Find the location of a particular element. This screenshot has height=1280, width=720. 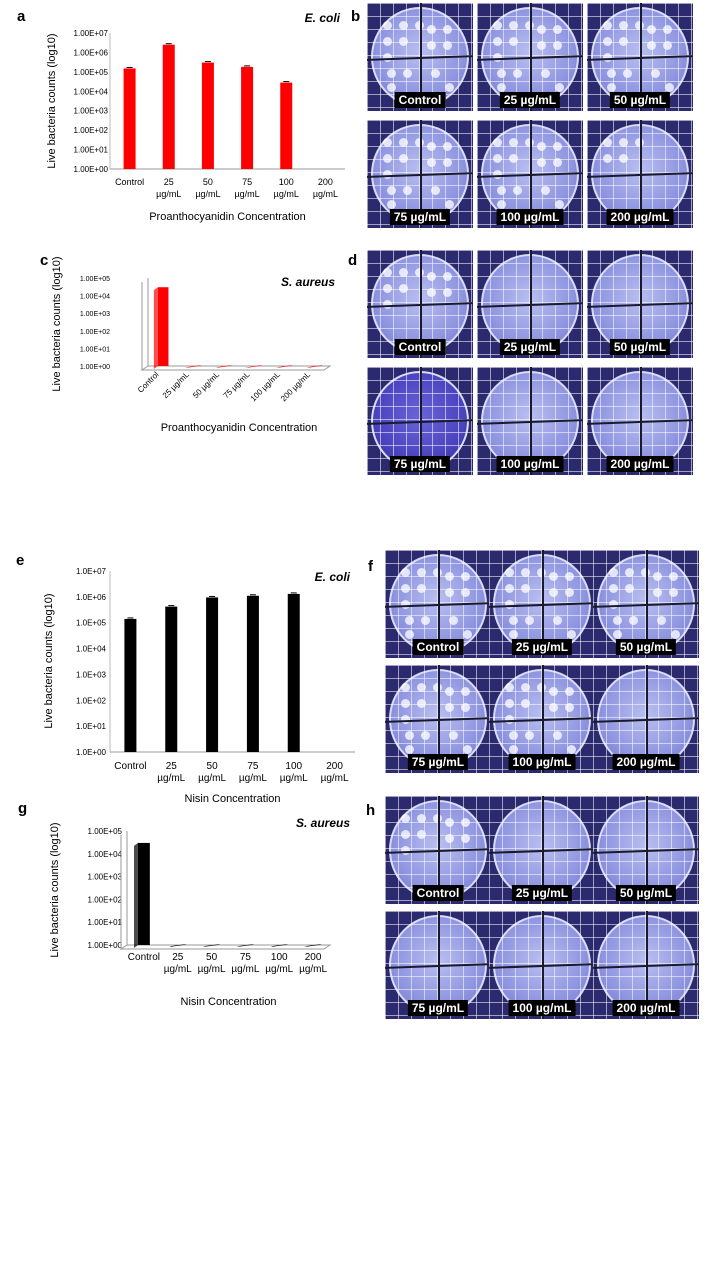

x-tick-label: 25 is located at coordinates (169, 182).